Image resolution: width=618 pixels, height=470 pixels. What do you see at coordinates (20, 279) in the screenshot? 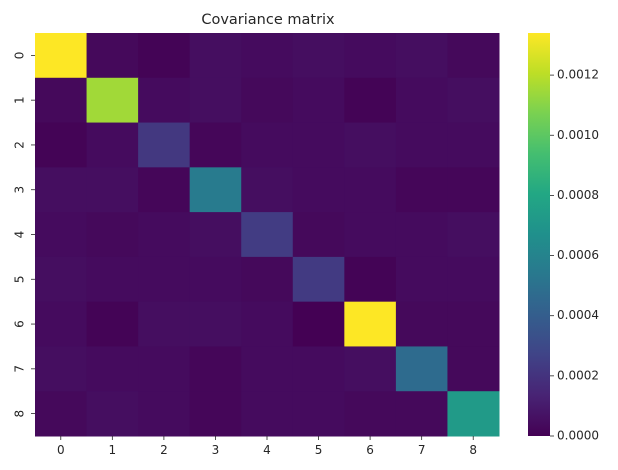
I see `y-tick-label: 5` at bounding box center [20, 279].